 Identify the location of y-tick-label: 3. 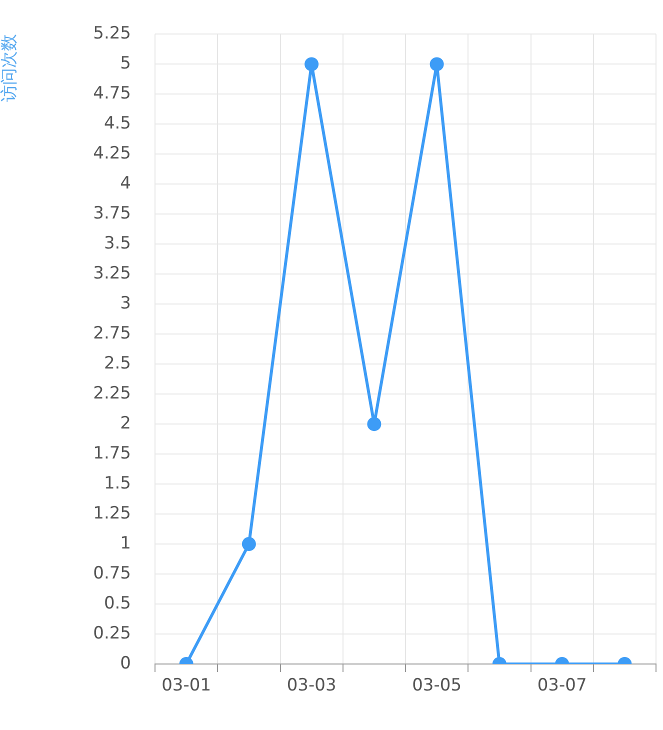
(125, 304).